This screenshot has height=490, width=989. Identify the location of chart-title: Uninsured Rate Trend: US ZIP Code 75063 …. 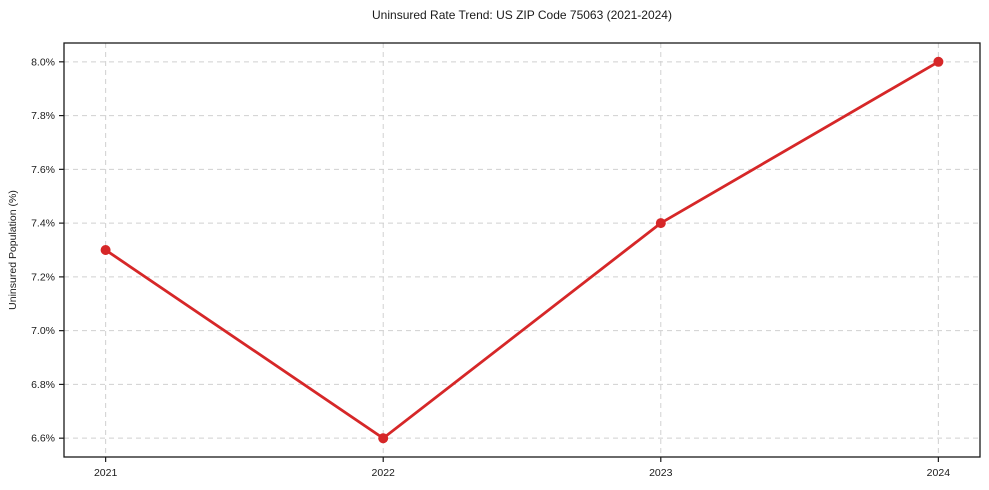
(522, 15).